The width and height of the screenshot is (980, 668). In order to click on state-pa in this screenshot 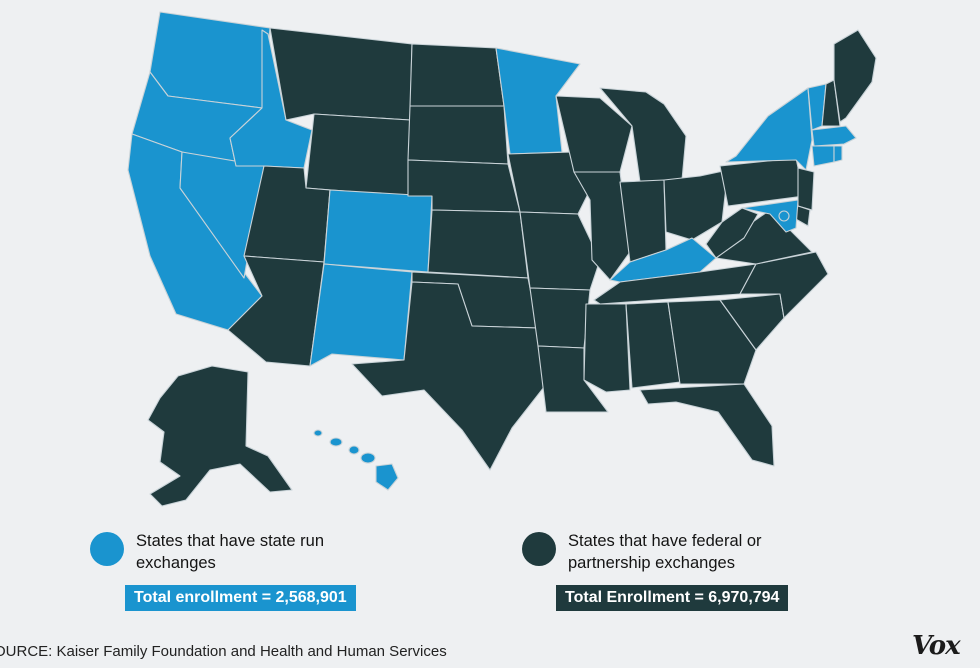, I will do `click(762, 182)`.